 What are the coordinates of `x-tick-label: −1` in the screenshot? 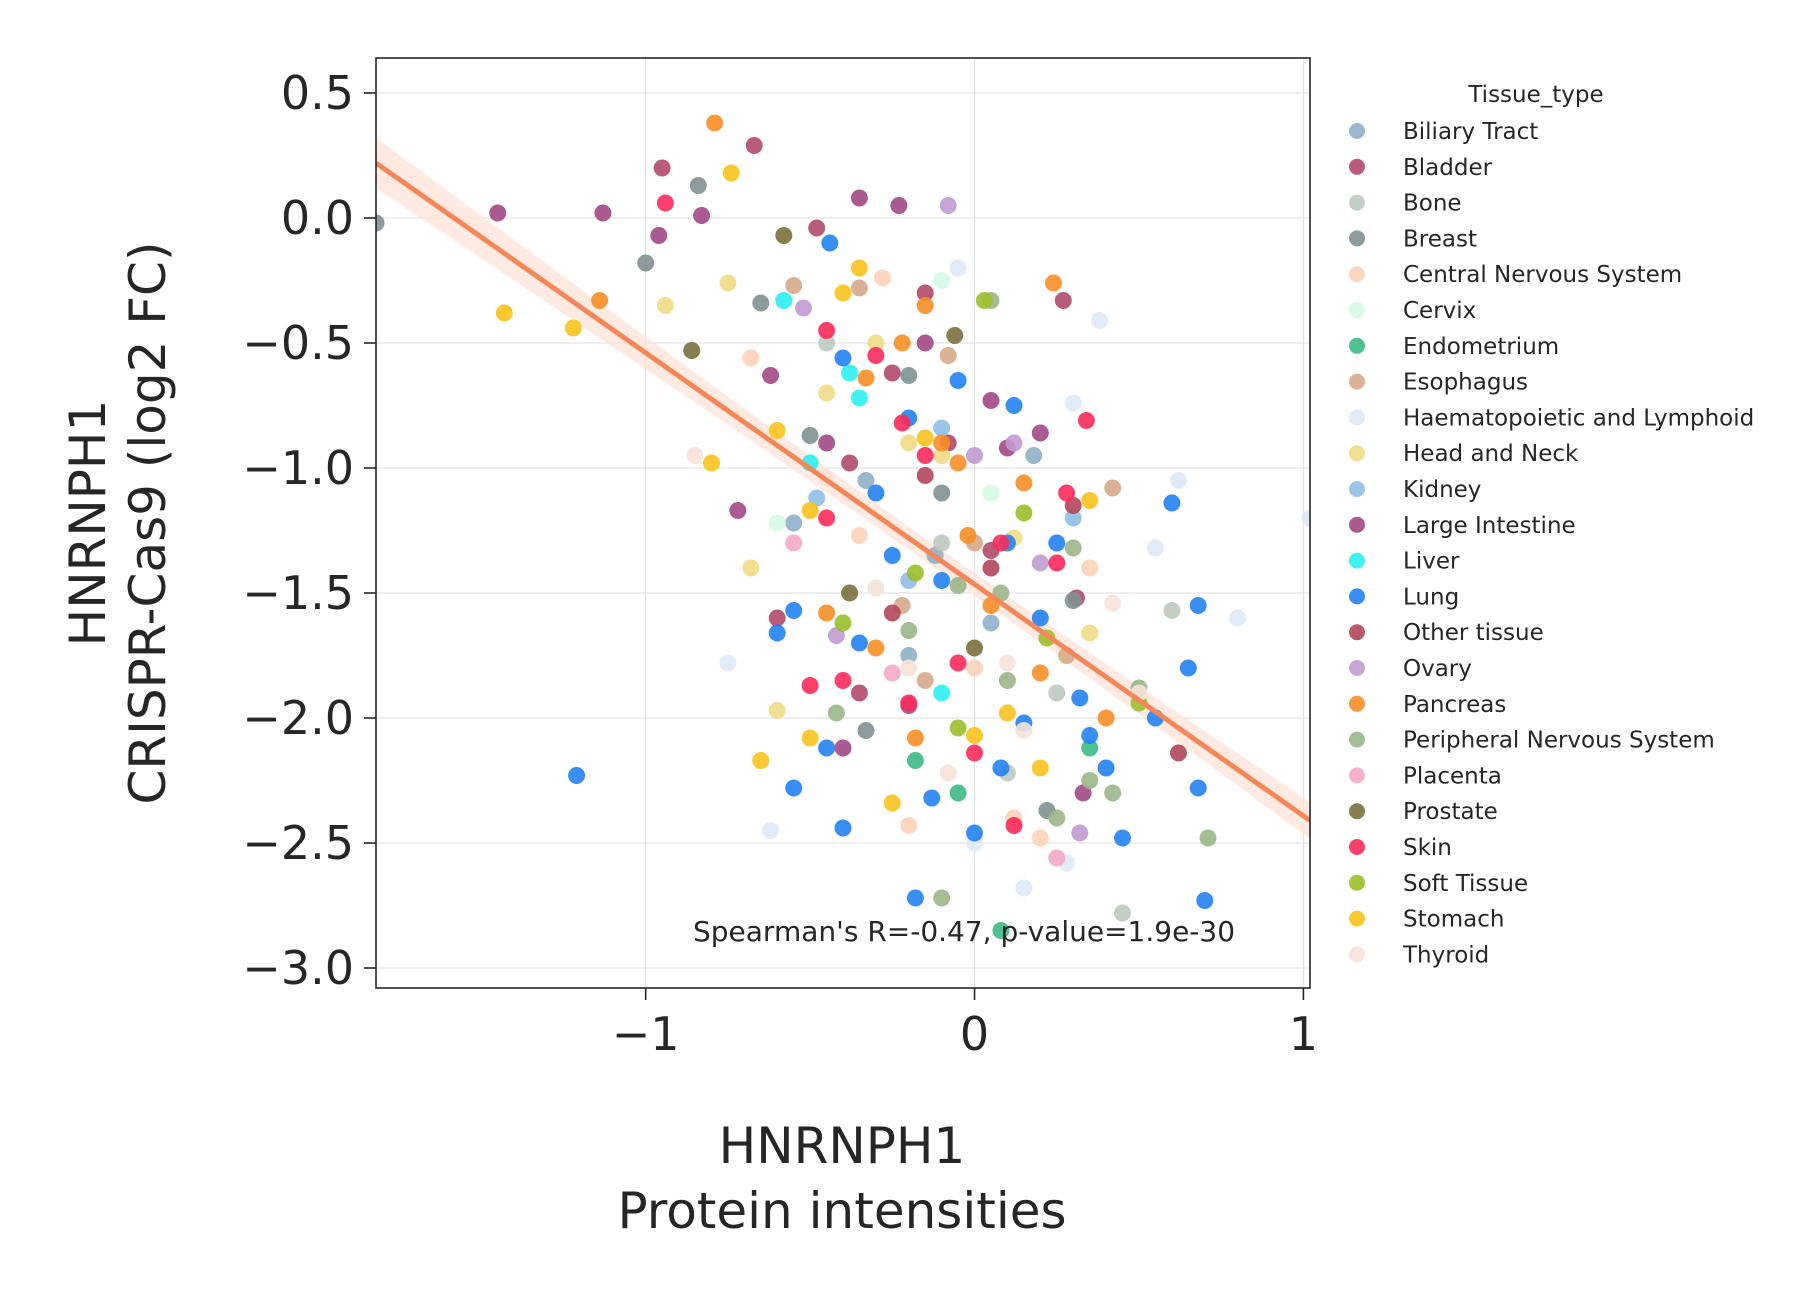 It's located at (646, 1034).